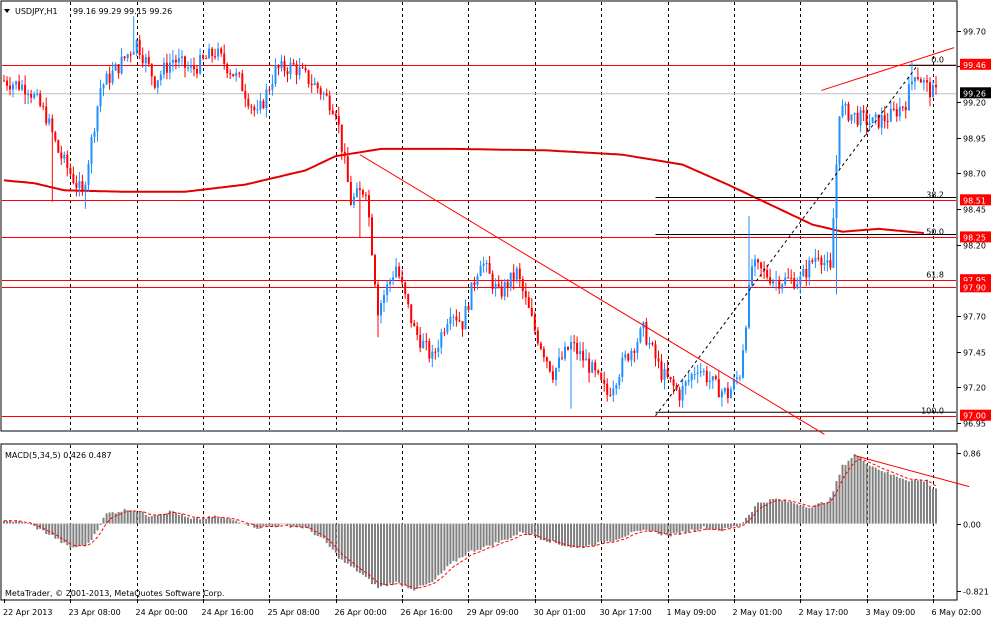  Describe the element at coordinates (692, 612) in the screenshot. I see `time-label: 1 May 09:00` at that location.